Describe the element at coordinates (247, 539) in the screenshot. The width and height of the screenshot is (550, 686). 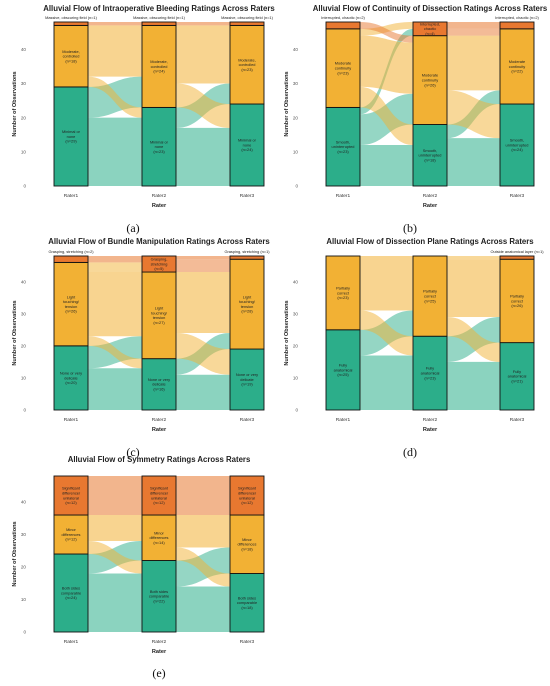
I see `node-label-line: Minor` at that location.